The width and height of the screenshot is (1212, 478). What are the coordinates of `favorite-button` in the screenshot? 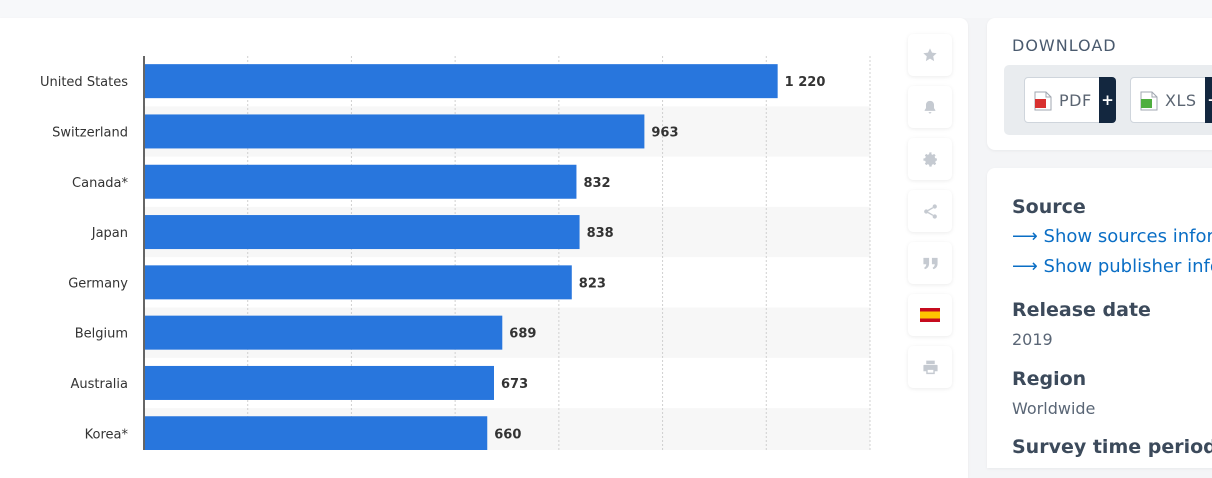 It's located at (930, 55).